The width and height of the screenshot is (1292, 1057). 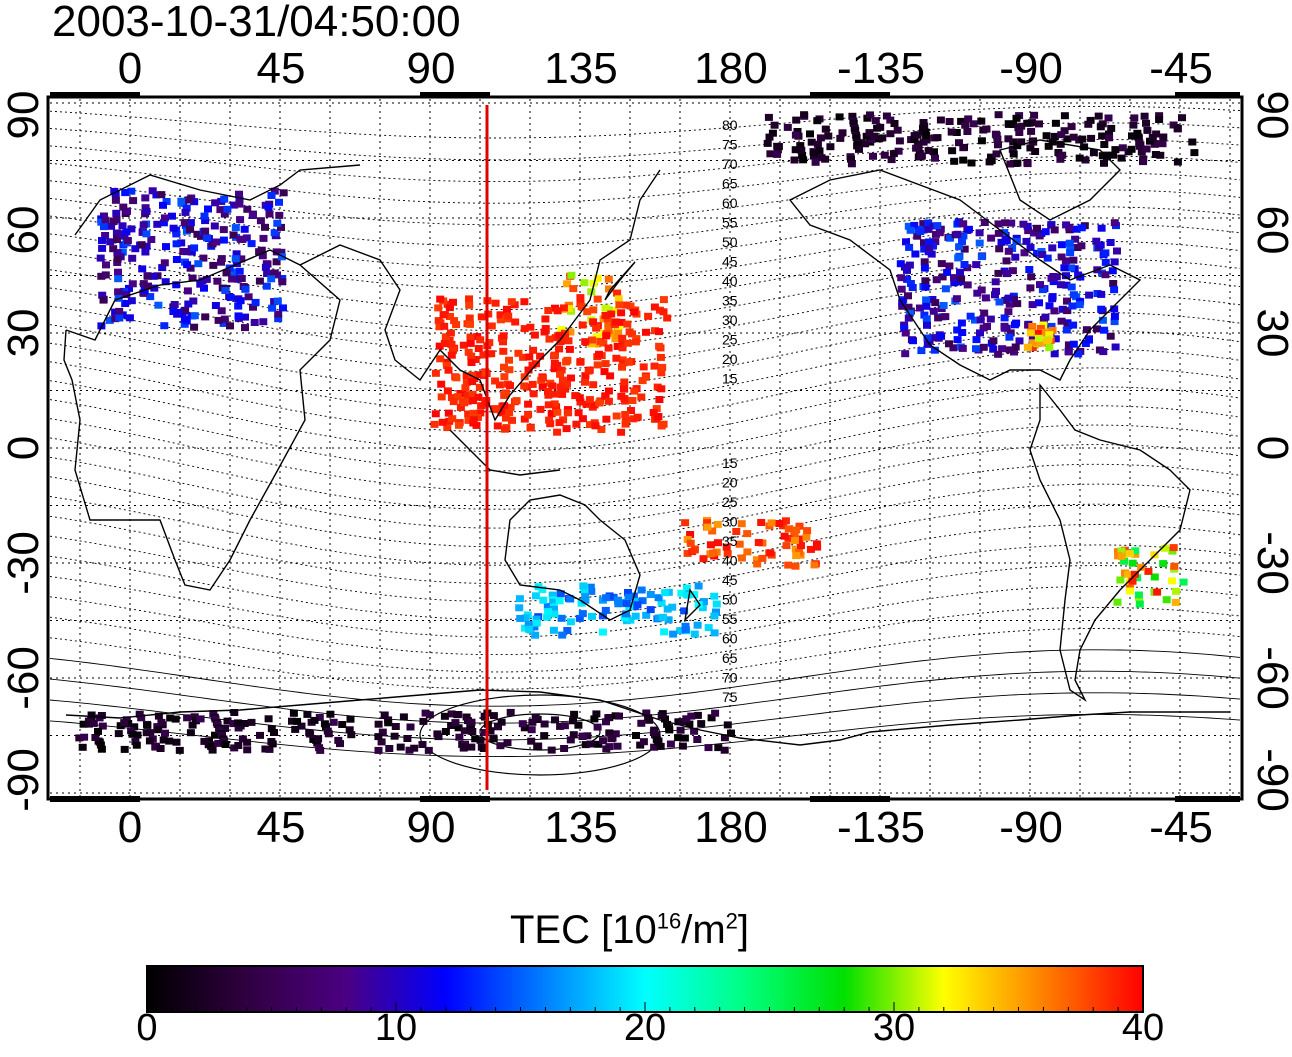 I want to click on frame-bar, so click(x=850, y=799).